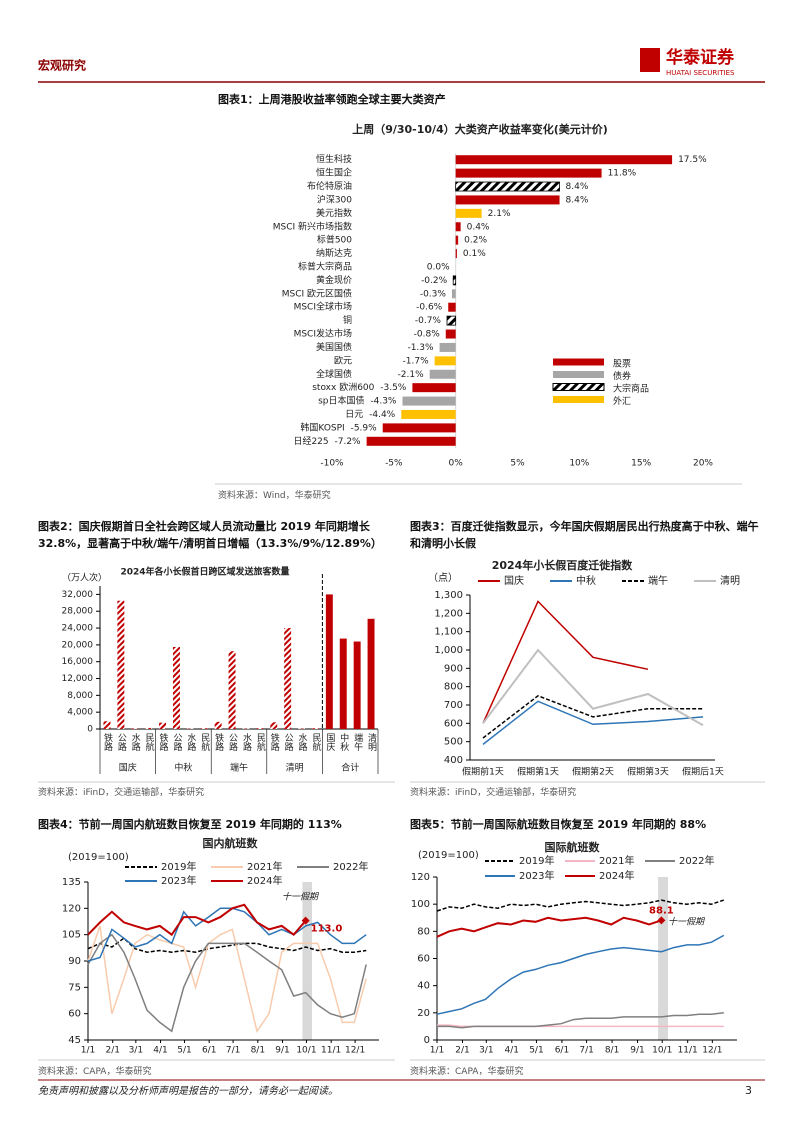 Image resolution: width=802 pixels, height=1133 pixels. I want to click on group-label: 清明, so click(295, 768).